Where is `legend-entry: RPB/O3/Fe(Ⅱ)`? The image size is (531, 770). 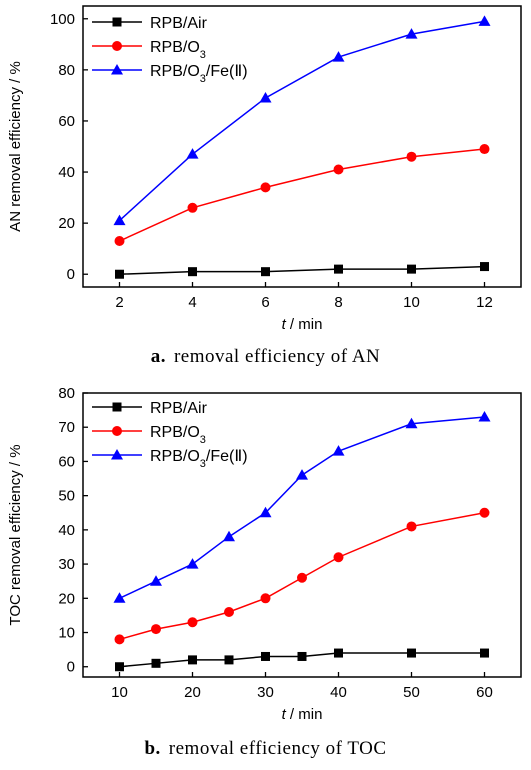 legend-entry: RPB/O3/Fe(Ⅱ) is located at coordinates (170, 74).